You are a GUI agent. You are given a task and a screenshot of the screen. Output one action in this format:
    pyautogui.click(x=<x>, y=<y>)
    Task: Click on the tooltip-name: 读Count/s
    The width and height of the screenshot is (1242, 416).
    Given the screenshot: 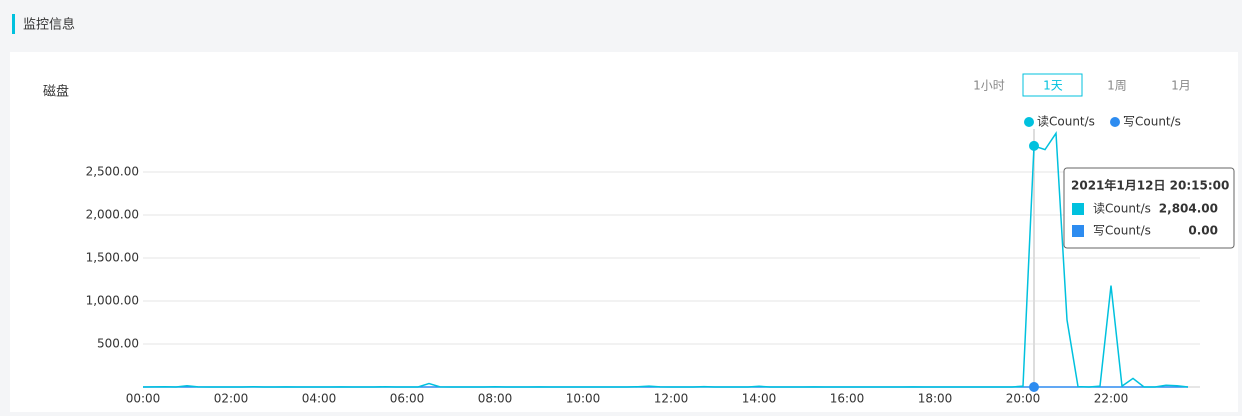 What is the action you would take?
    pyautogui.click(x=1122, y=209)
    